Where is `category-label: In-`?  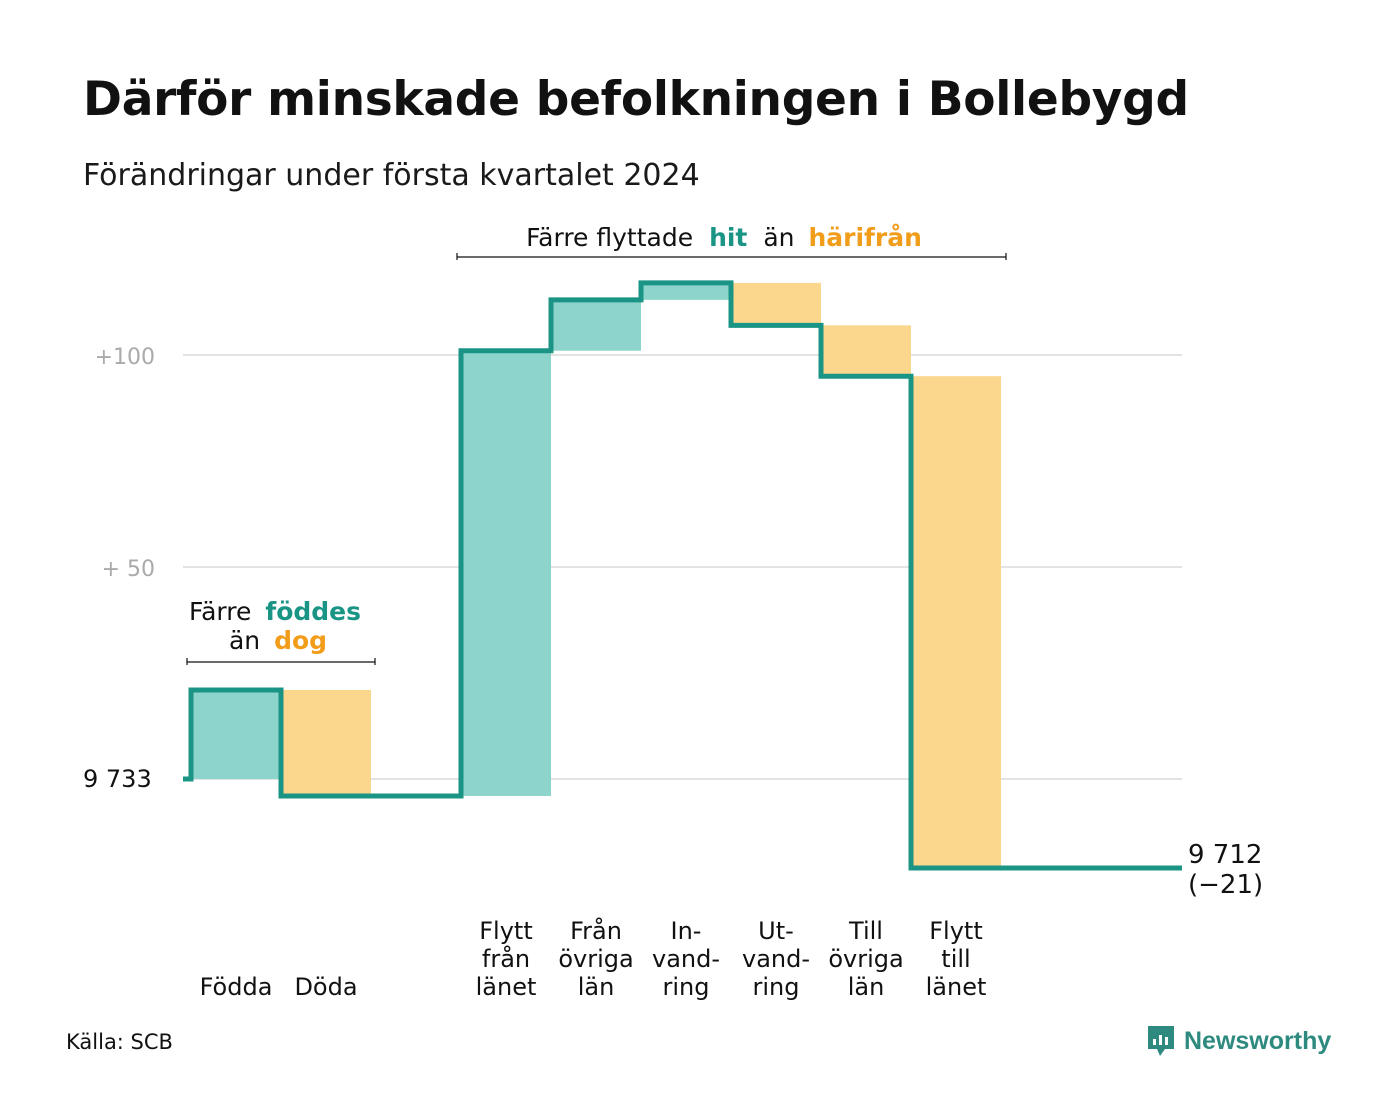
category-label: In- is located at coordinates (686, 931).